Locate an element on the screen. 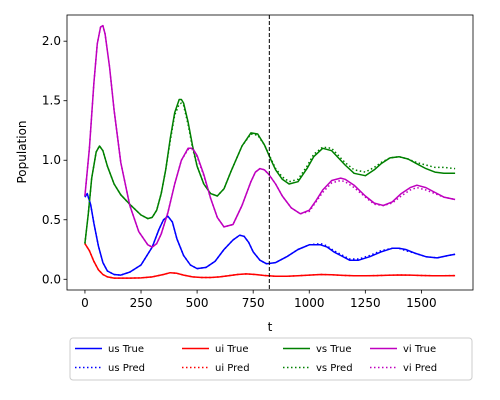 Image resolution: width=500 pixels, height=400 pixels. y-axis-label: Population is located at coordinates (22, 151).